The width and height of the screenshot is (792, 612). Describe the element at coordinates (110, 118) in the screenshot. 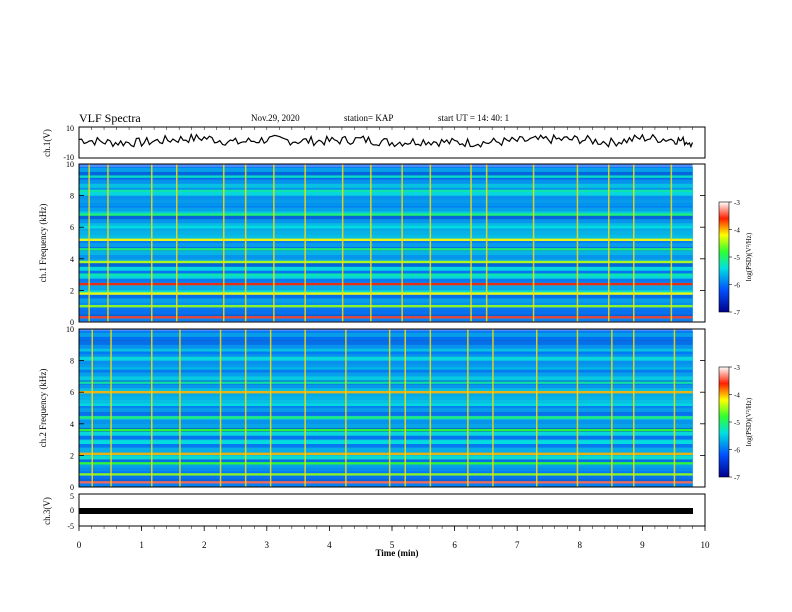

I see `chart-title: VLF Spectra` at that location.